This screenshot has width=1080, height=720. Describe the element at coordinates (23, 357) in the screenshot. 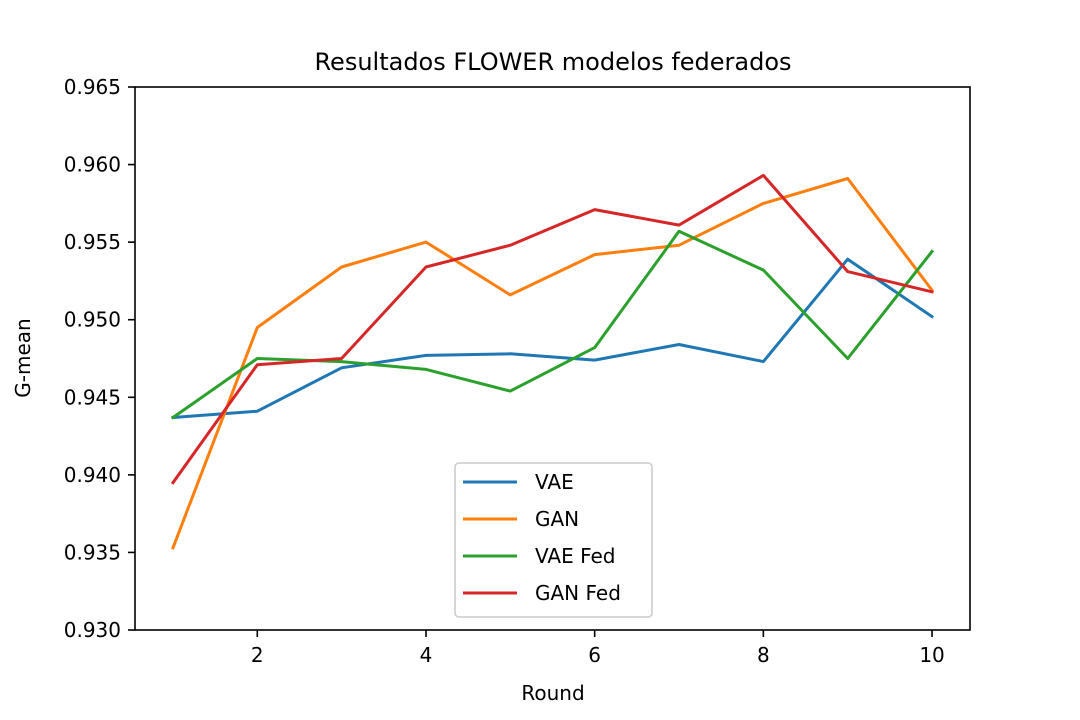

I see `y-axis-label: G-mean` at that location.